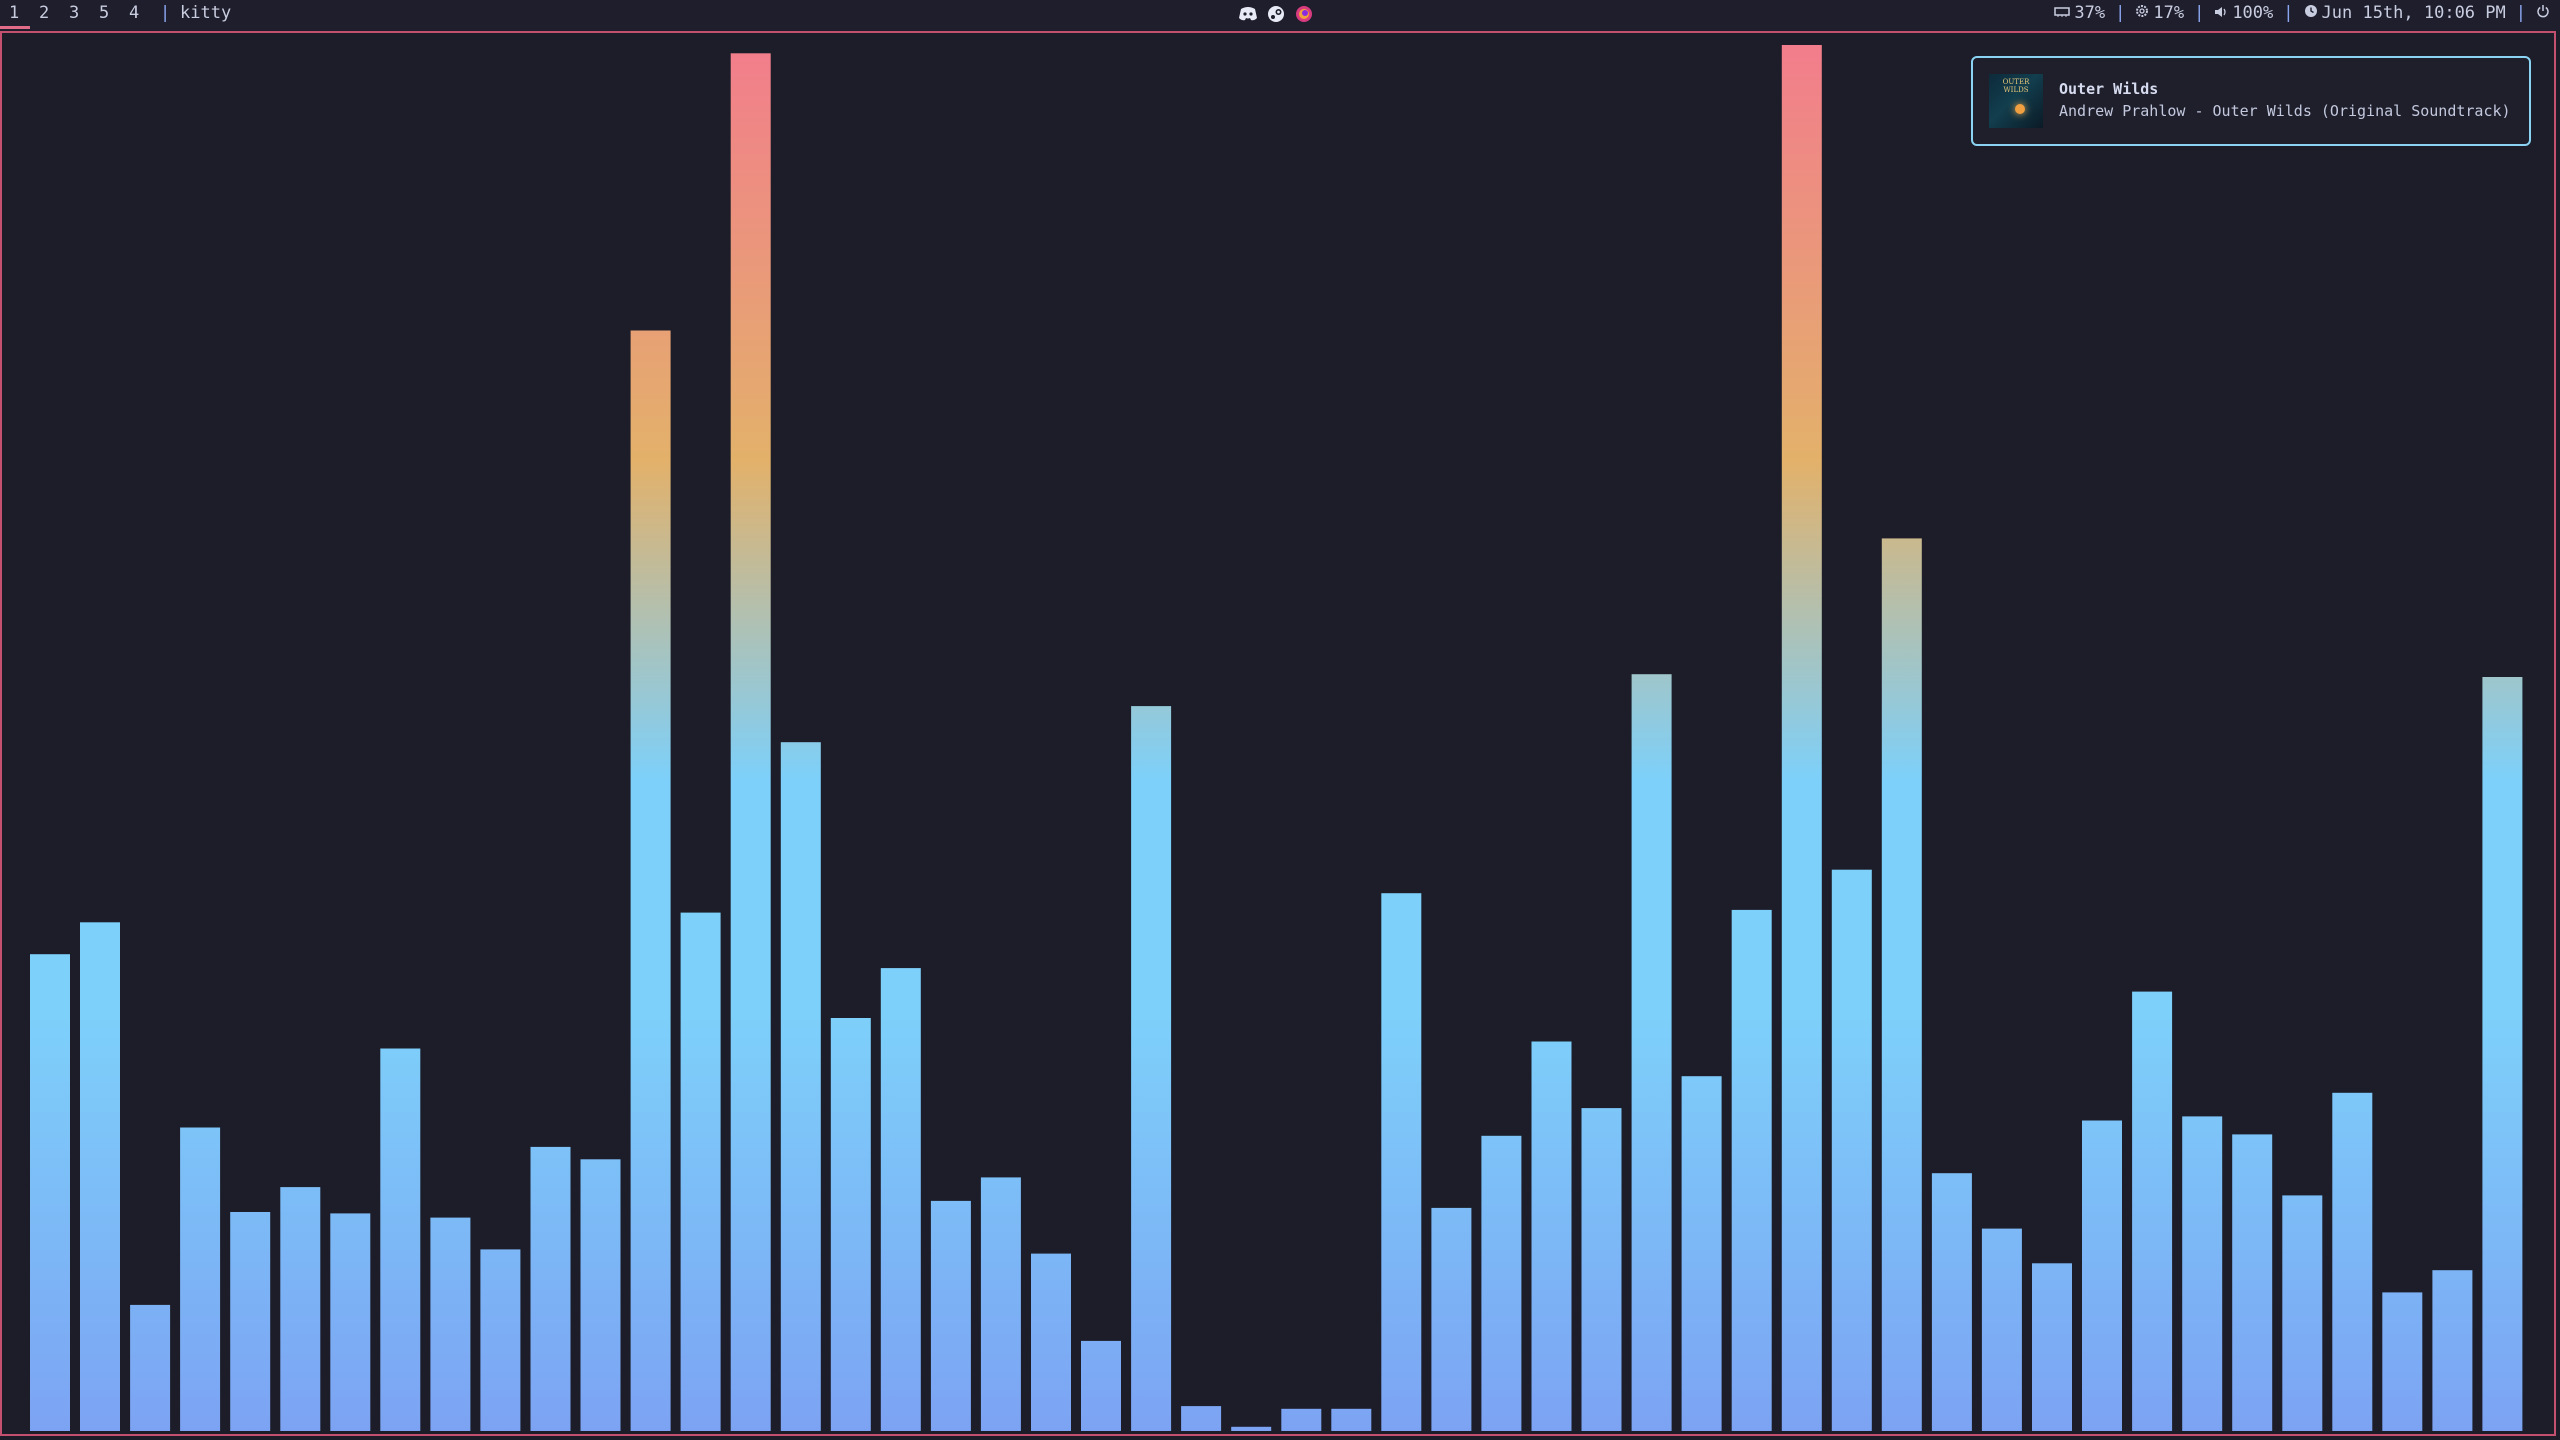 The image size is (2560, 1440). What do you see at coordinates (2016, 101) in the screenshot?
I see `album-art: OUTER WILDS` at bounding box center [2016, 101].